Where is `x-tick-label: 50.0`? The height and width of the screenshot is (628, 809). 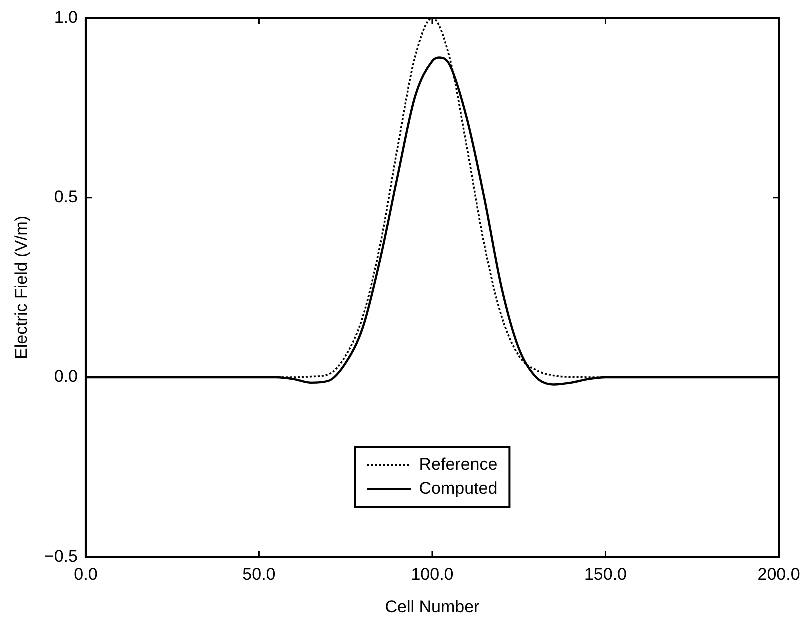 x-tick-label: 50.0 is located at coordinates (259, 574).